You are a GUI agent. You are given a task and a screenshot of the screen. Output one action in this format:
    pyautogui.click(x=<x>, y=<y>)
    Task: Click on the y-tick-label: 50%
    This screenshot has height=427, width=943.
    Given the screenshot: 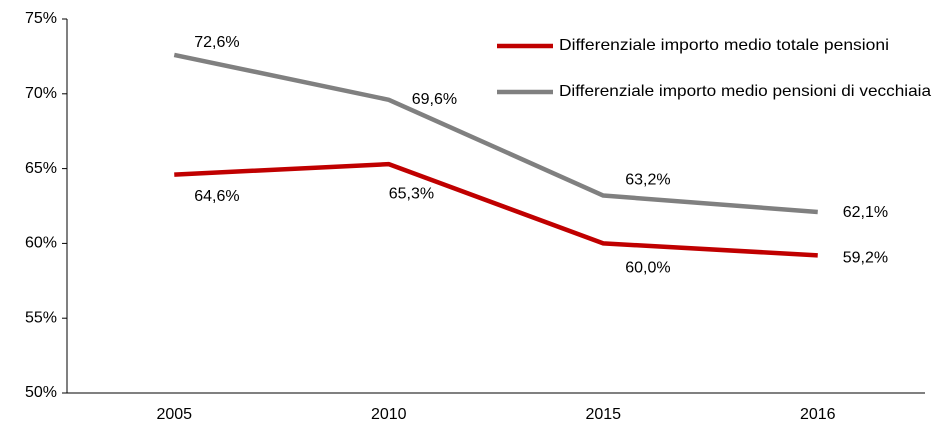 What is the action you would take?
    pyautogui.click(x=41, y=392)
    